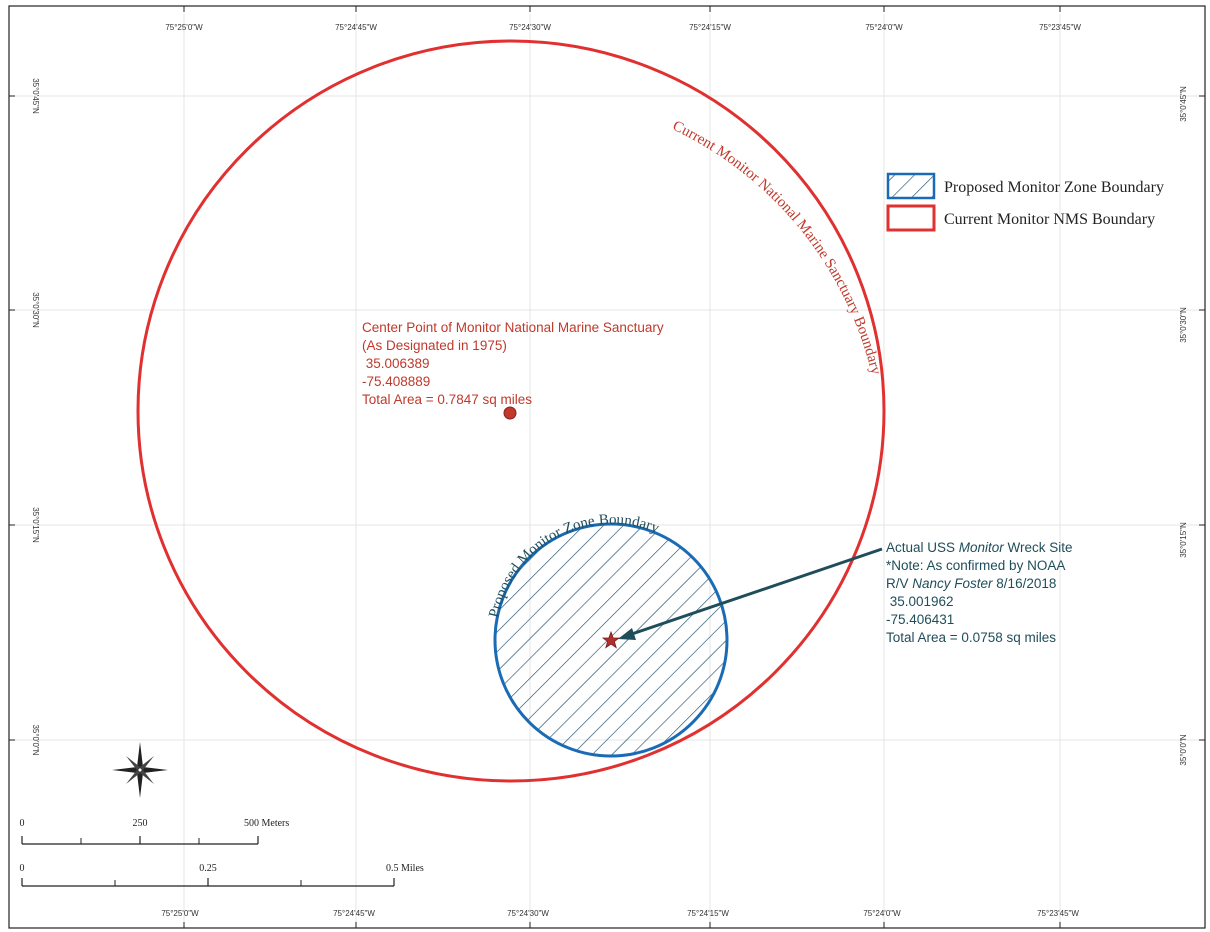 The width and height of the screenshot is (1210, 932). Describe the element at coordinates (35, 739) in the screenshot. I see `lat-tick-left: 35°0'0"N` at that location.